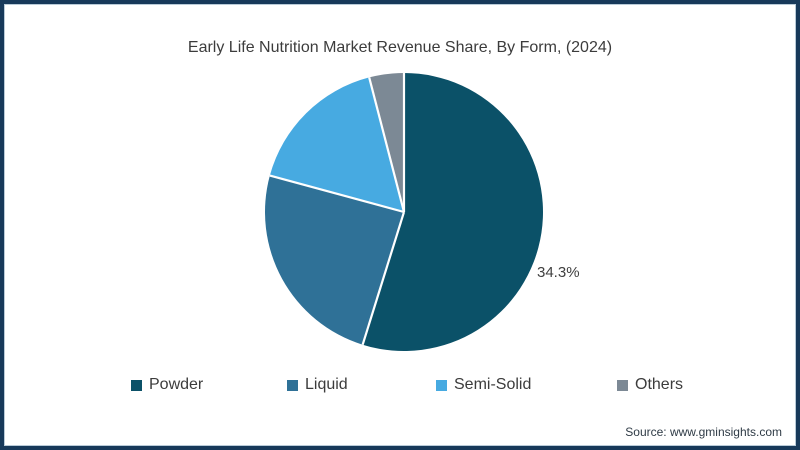 The width and height of the screenshot is (800, 450). What do you see at coordinates (136, 385) in the screenshot?
I see `powder-swatch-icon` at bounding box center [136, 385].